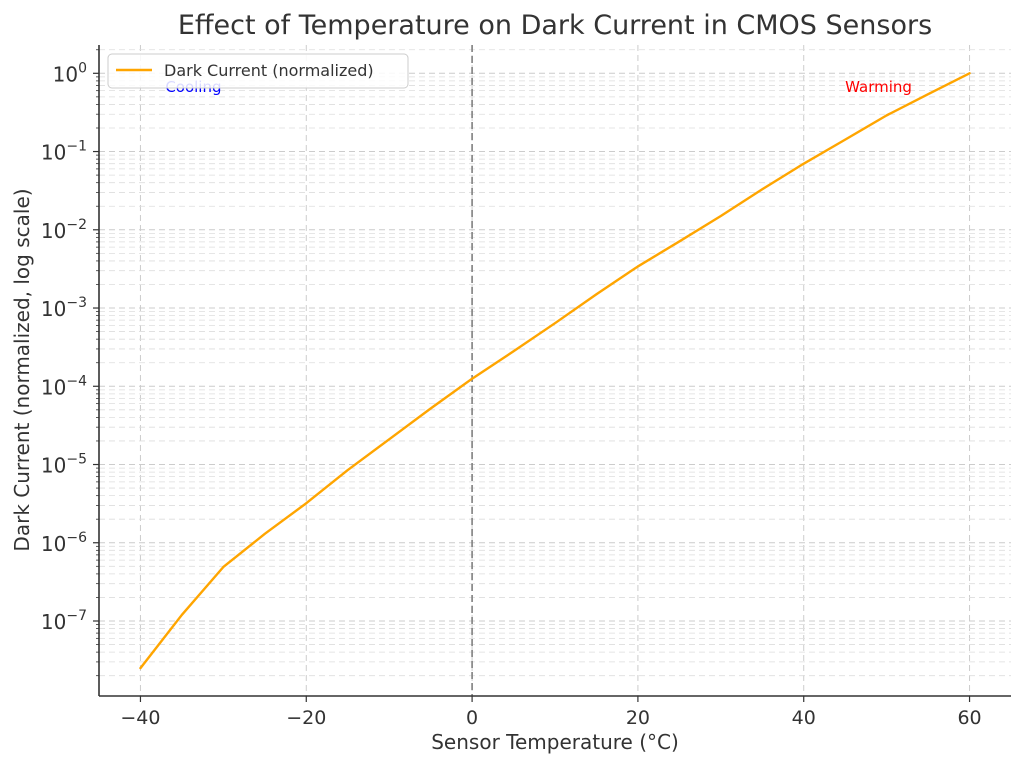 Image resolution: width=1024 pixels, height=769 pixels. Describe the element at coordinates (64, 152) in the screenshot. I see `y-tick-label: 10⁻¹` at that location.